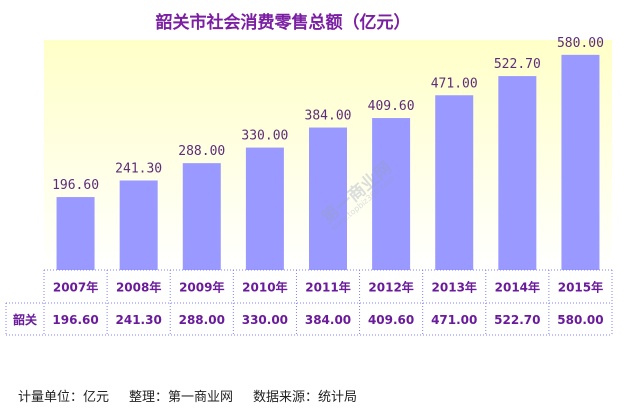  I want to click on chart-title: 韶关市社会消费零售总额（亿元）, so click(283, 23).